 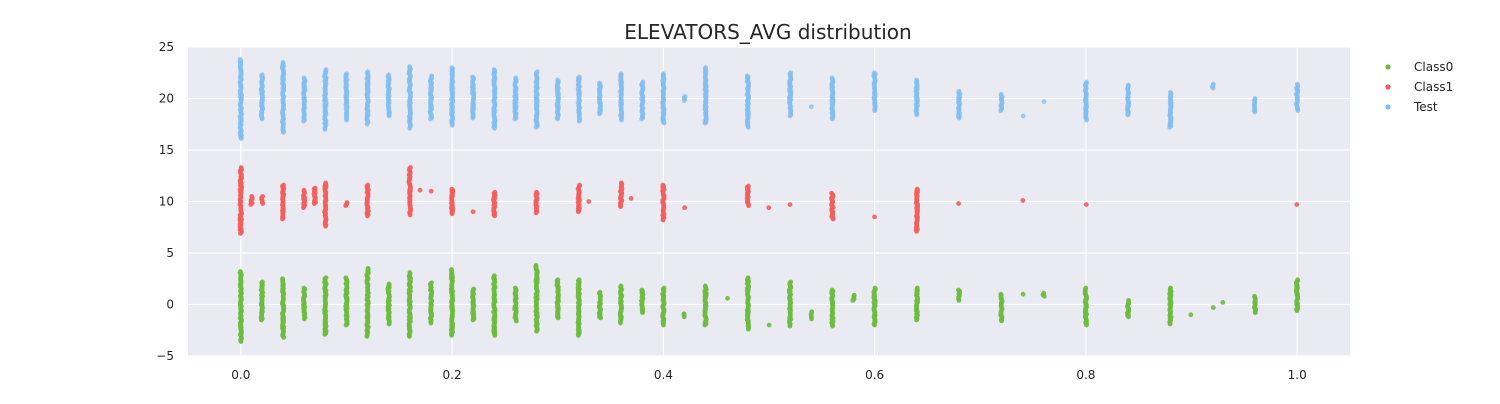 What do you see at coordinates (1433, 67) in the screenshot?
I see `legend-label: Class0` at bounding box center [1433, 67].